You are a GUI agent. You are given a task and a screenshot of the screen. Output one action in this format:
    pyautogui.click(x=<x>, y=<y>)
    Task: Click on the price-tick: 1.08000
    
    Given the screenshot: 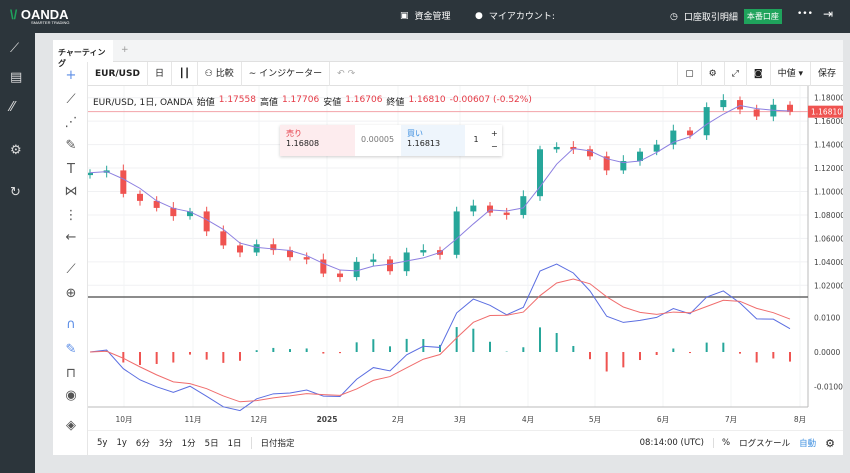 What is the action you would take?
    pyautogui.click(x=828, y=215)
    